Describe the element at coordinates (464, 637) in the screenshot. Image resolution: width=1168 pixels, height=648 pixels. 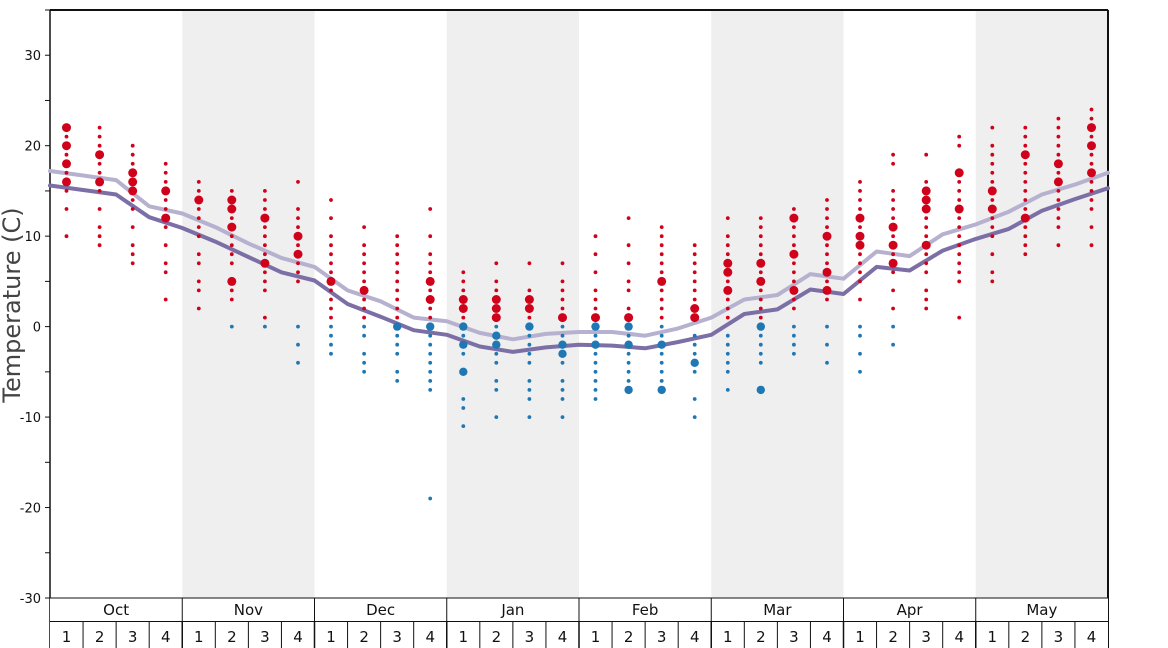
I see `week-label: 1` at that location.